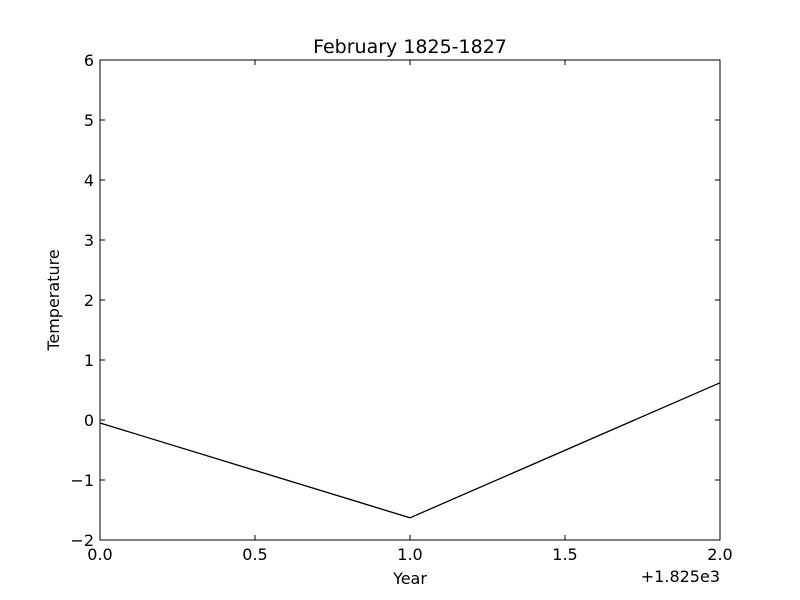  I want to click on y-tick-label: 3, so click(89, 240).